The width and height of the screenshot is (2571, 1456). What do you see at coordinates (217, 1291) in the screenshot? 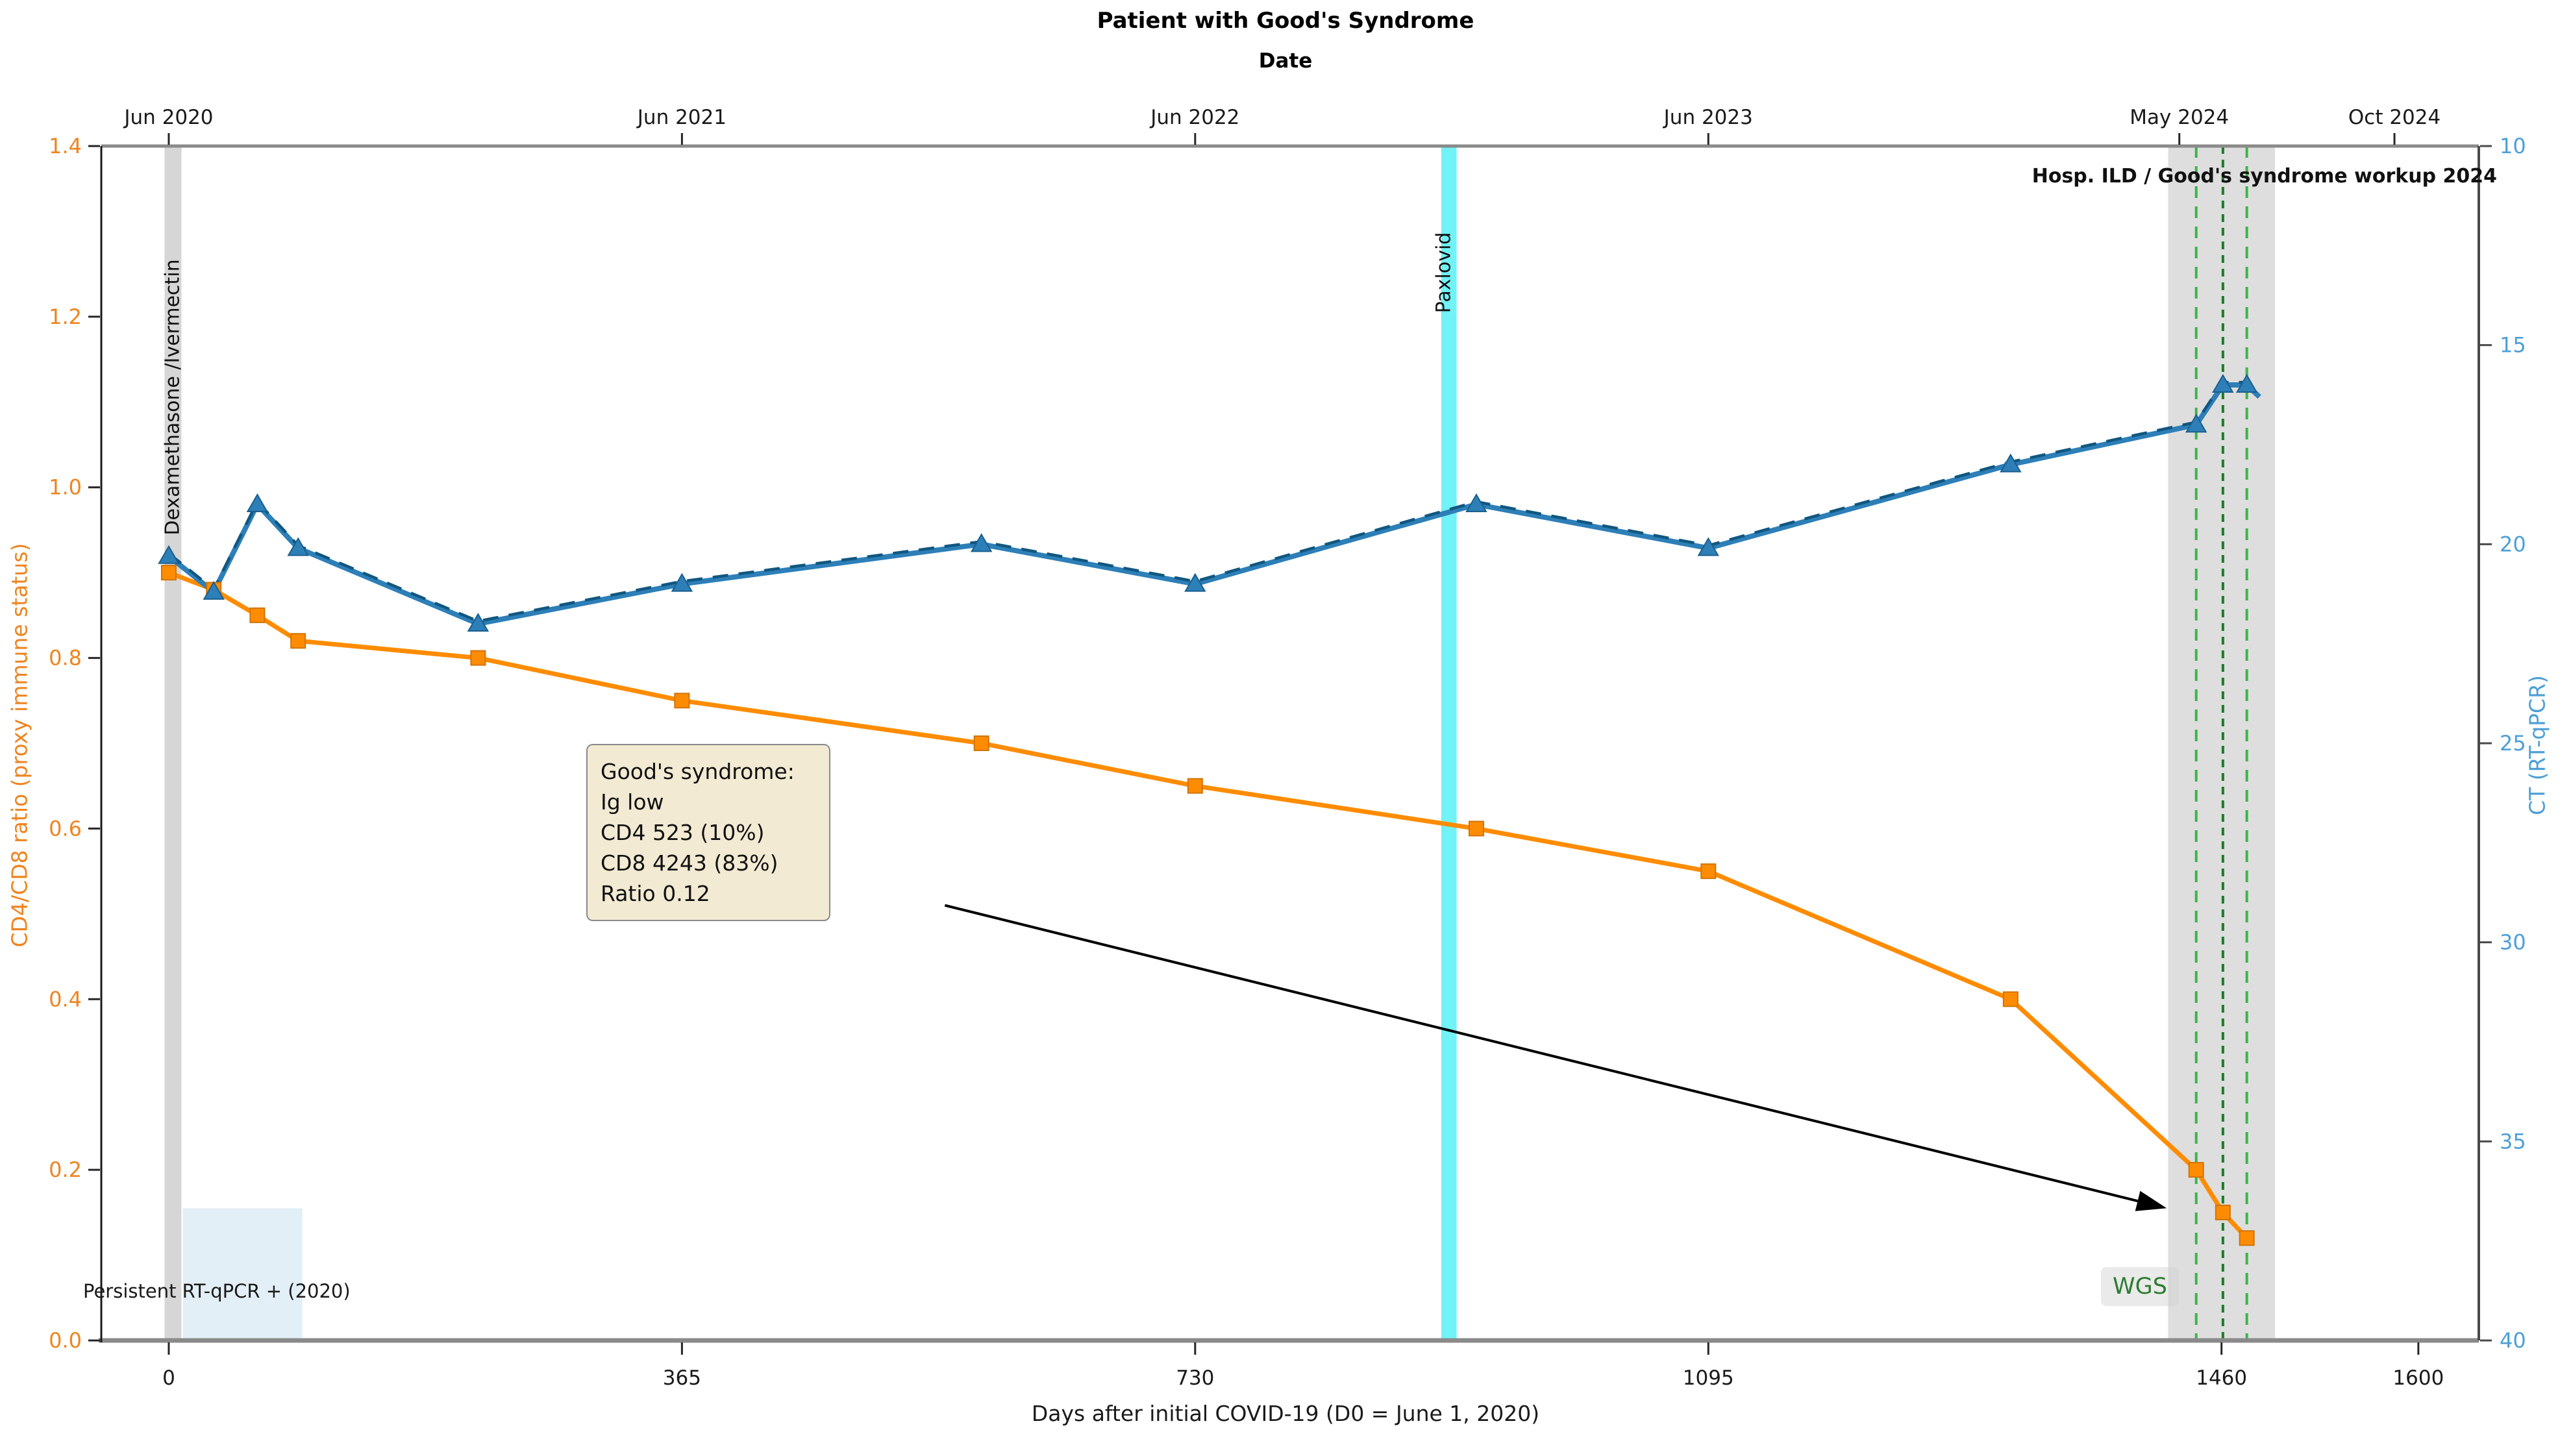
I see `persistent-rtqpcr-label: Persistent RT-qPCR + (2020)` at bounding box center [217, 1291].